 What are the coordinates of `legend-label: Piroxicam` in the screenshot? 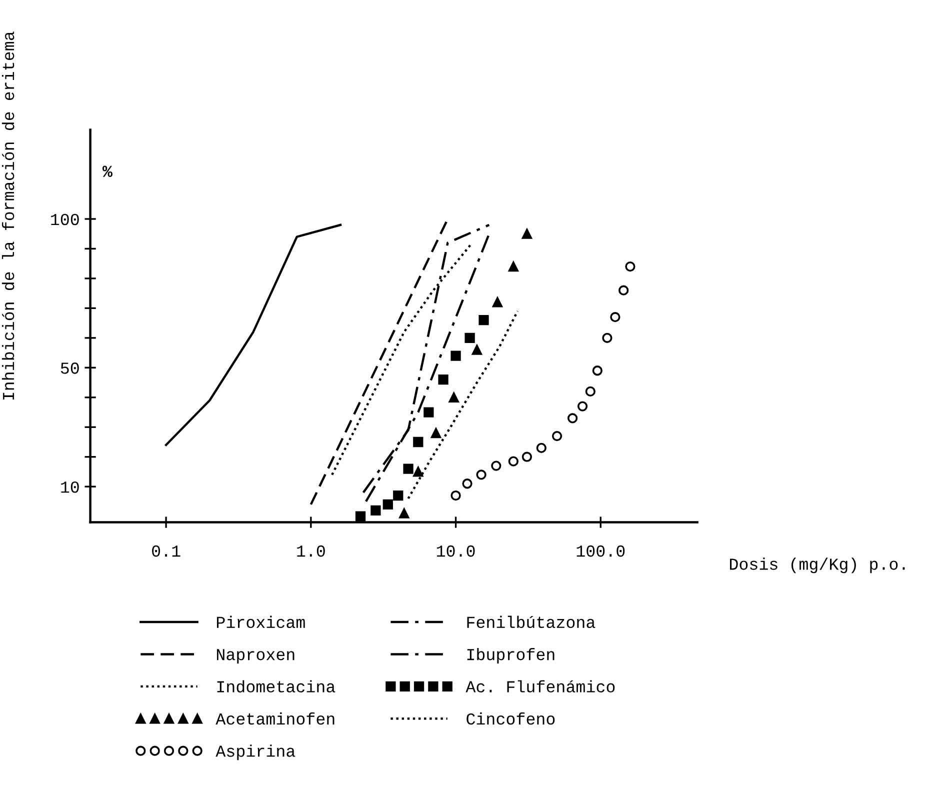 It's located at (260, 622).